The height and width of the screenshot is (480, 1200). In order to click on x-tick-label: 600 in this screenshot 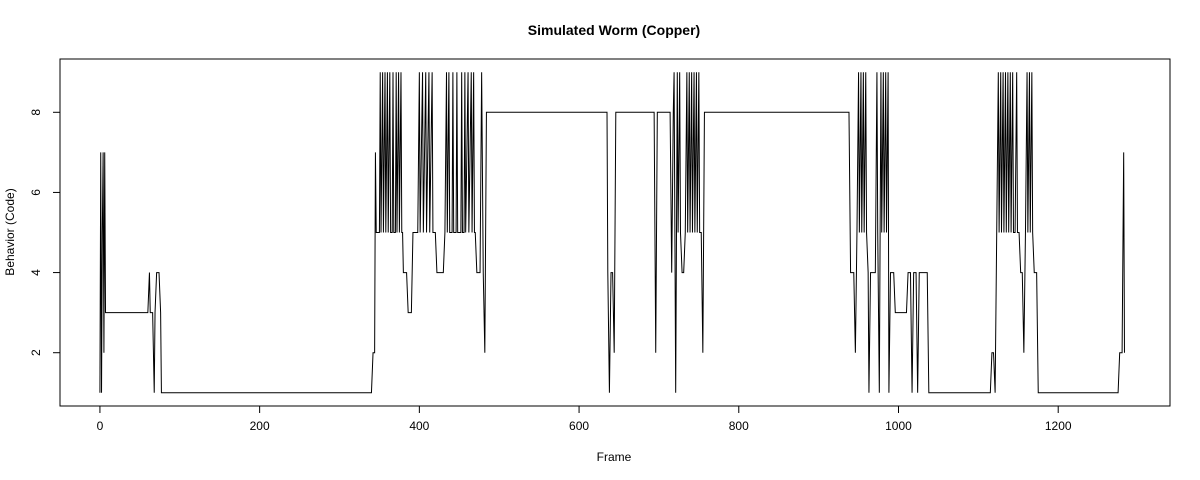, I will do `click(579, 426)`.